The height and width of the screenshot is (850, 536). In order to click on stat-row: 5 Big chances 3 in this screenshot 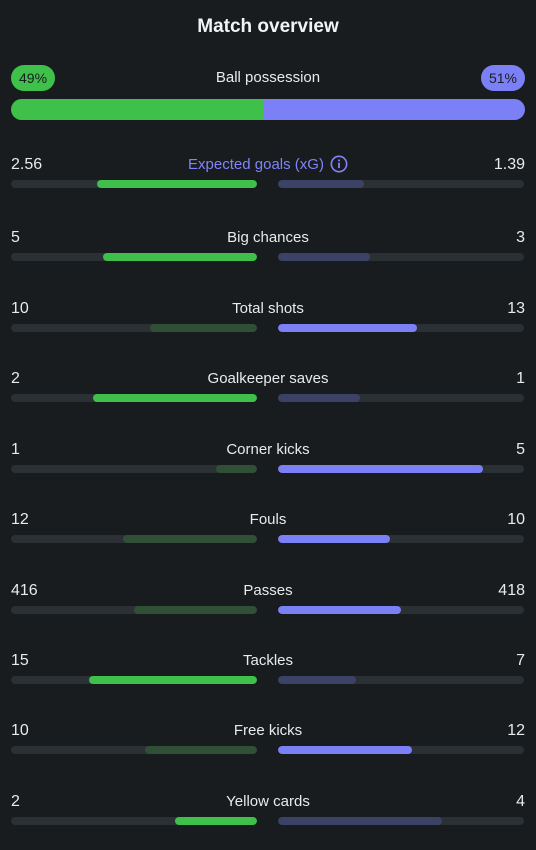, I will do `click(268, 248)`.